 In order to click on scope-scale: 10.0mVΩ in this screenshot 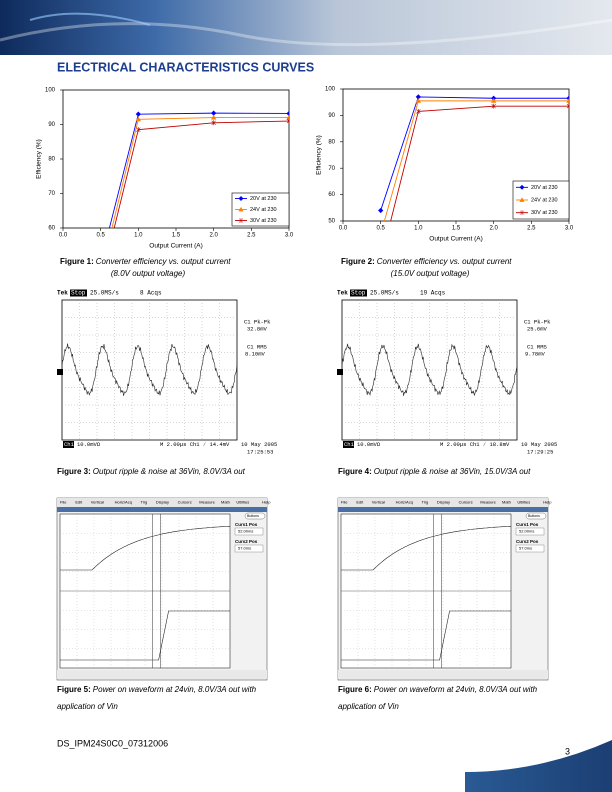, I will do `click(369, 444)`.